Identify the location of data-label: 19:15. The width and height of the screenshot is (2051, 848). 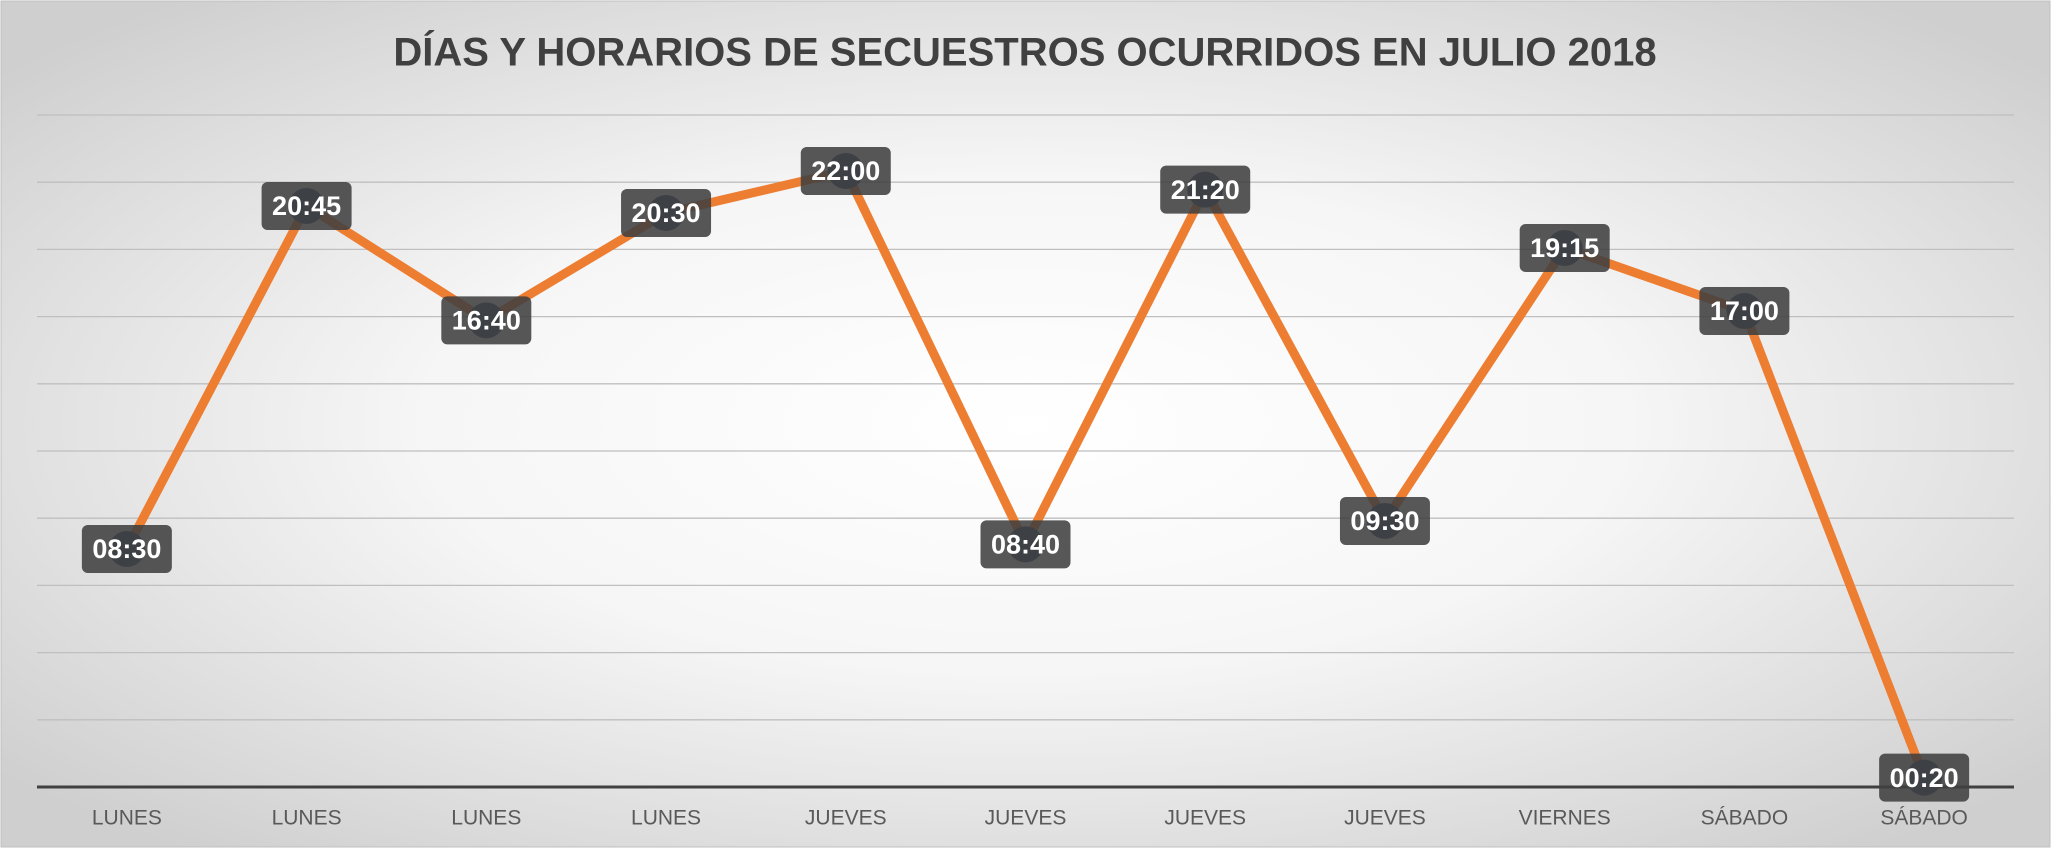
(1564, 248).